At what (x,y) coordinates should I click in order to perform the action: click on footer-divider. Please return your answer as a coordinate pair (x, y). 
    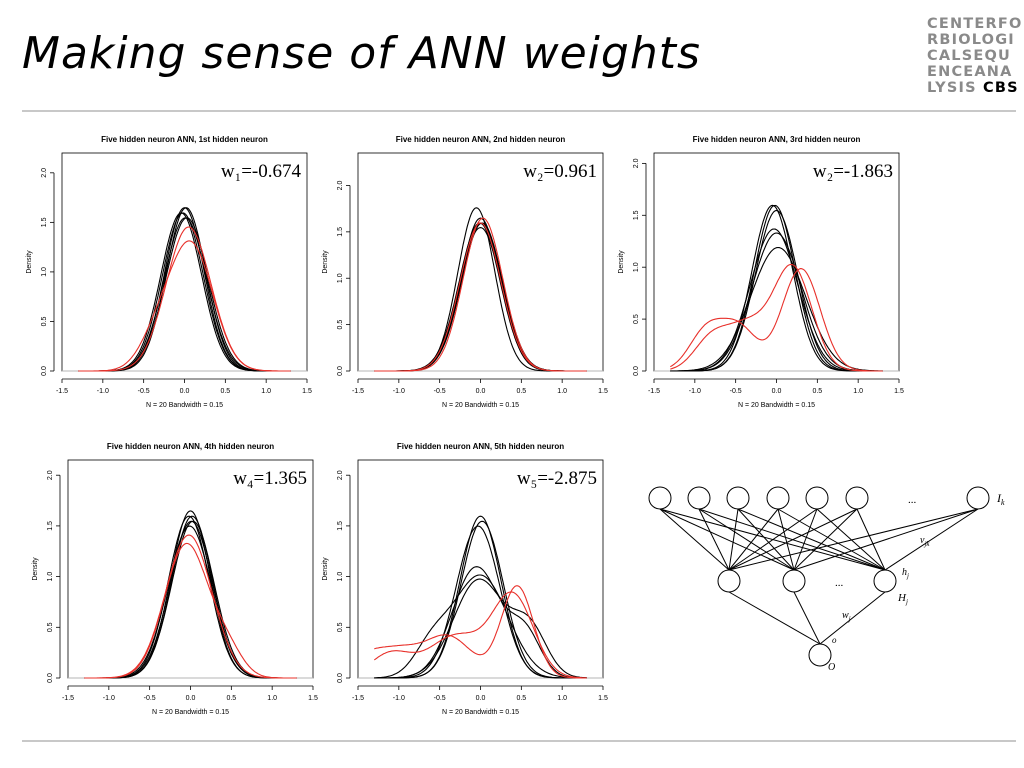
    Looking at the image, I should click on (519, 741).